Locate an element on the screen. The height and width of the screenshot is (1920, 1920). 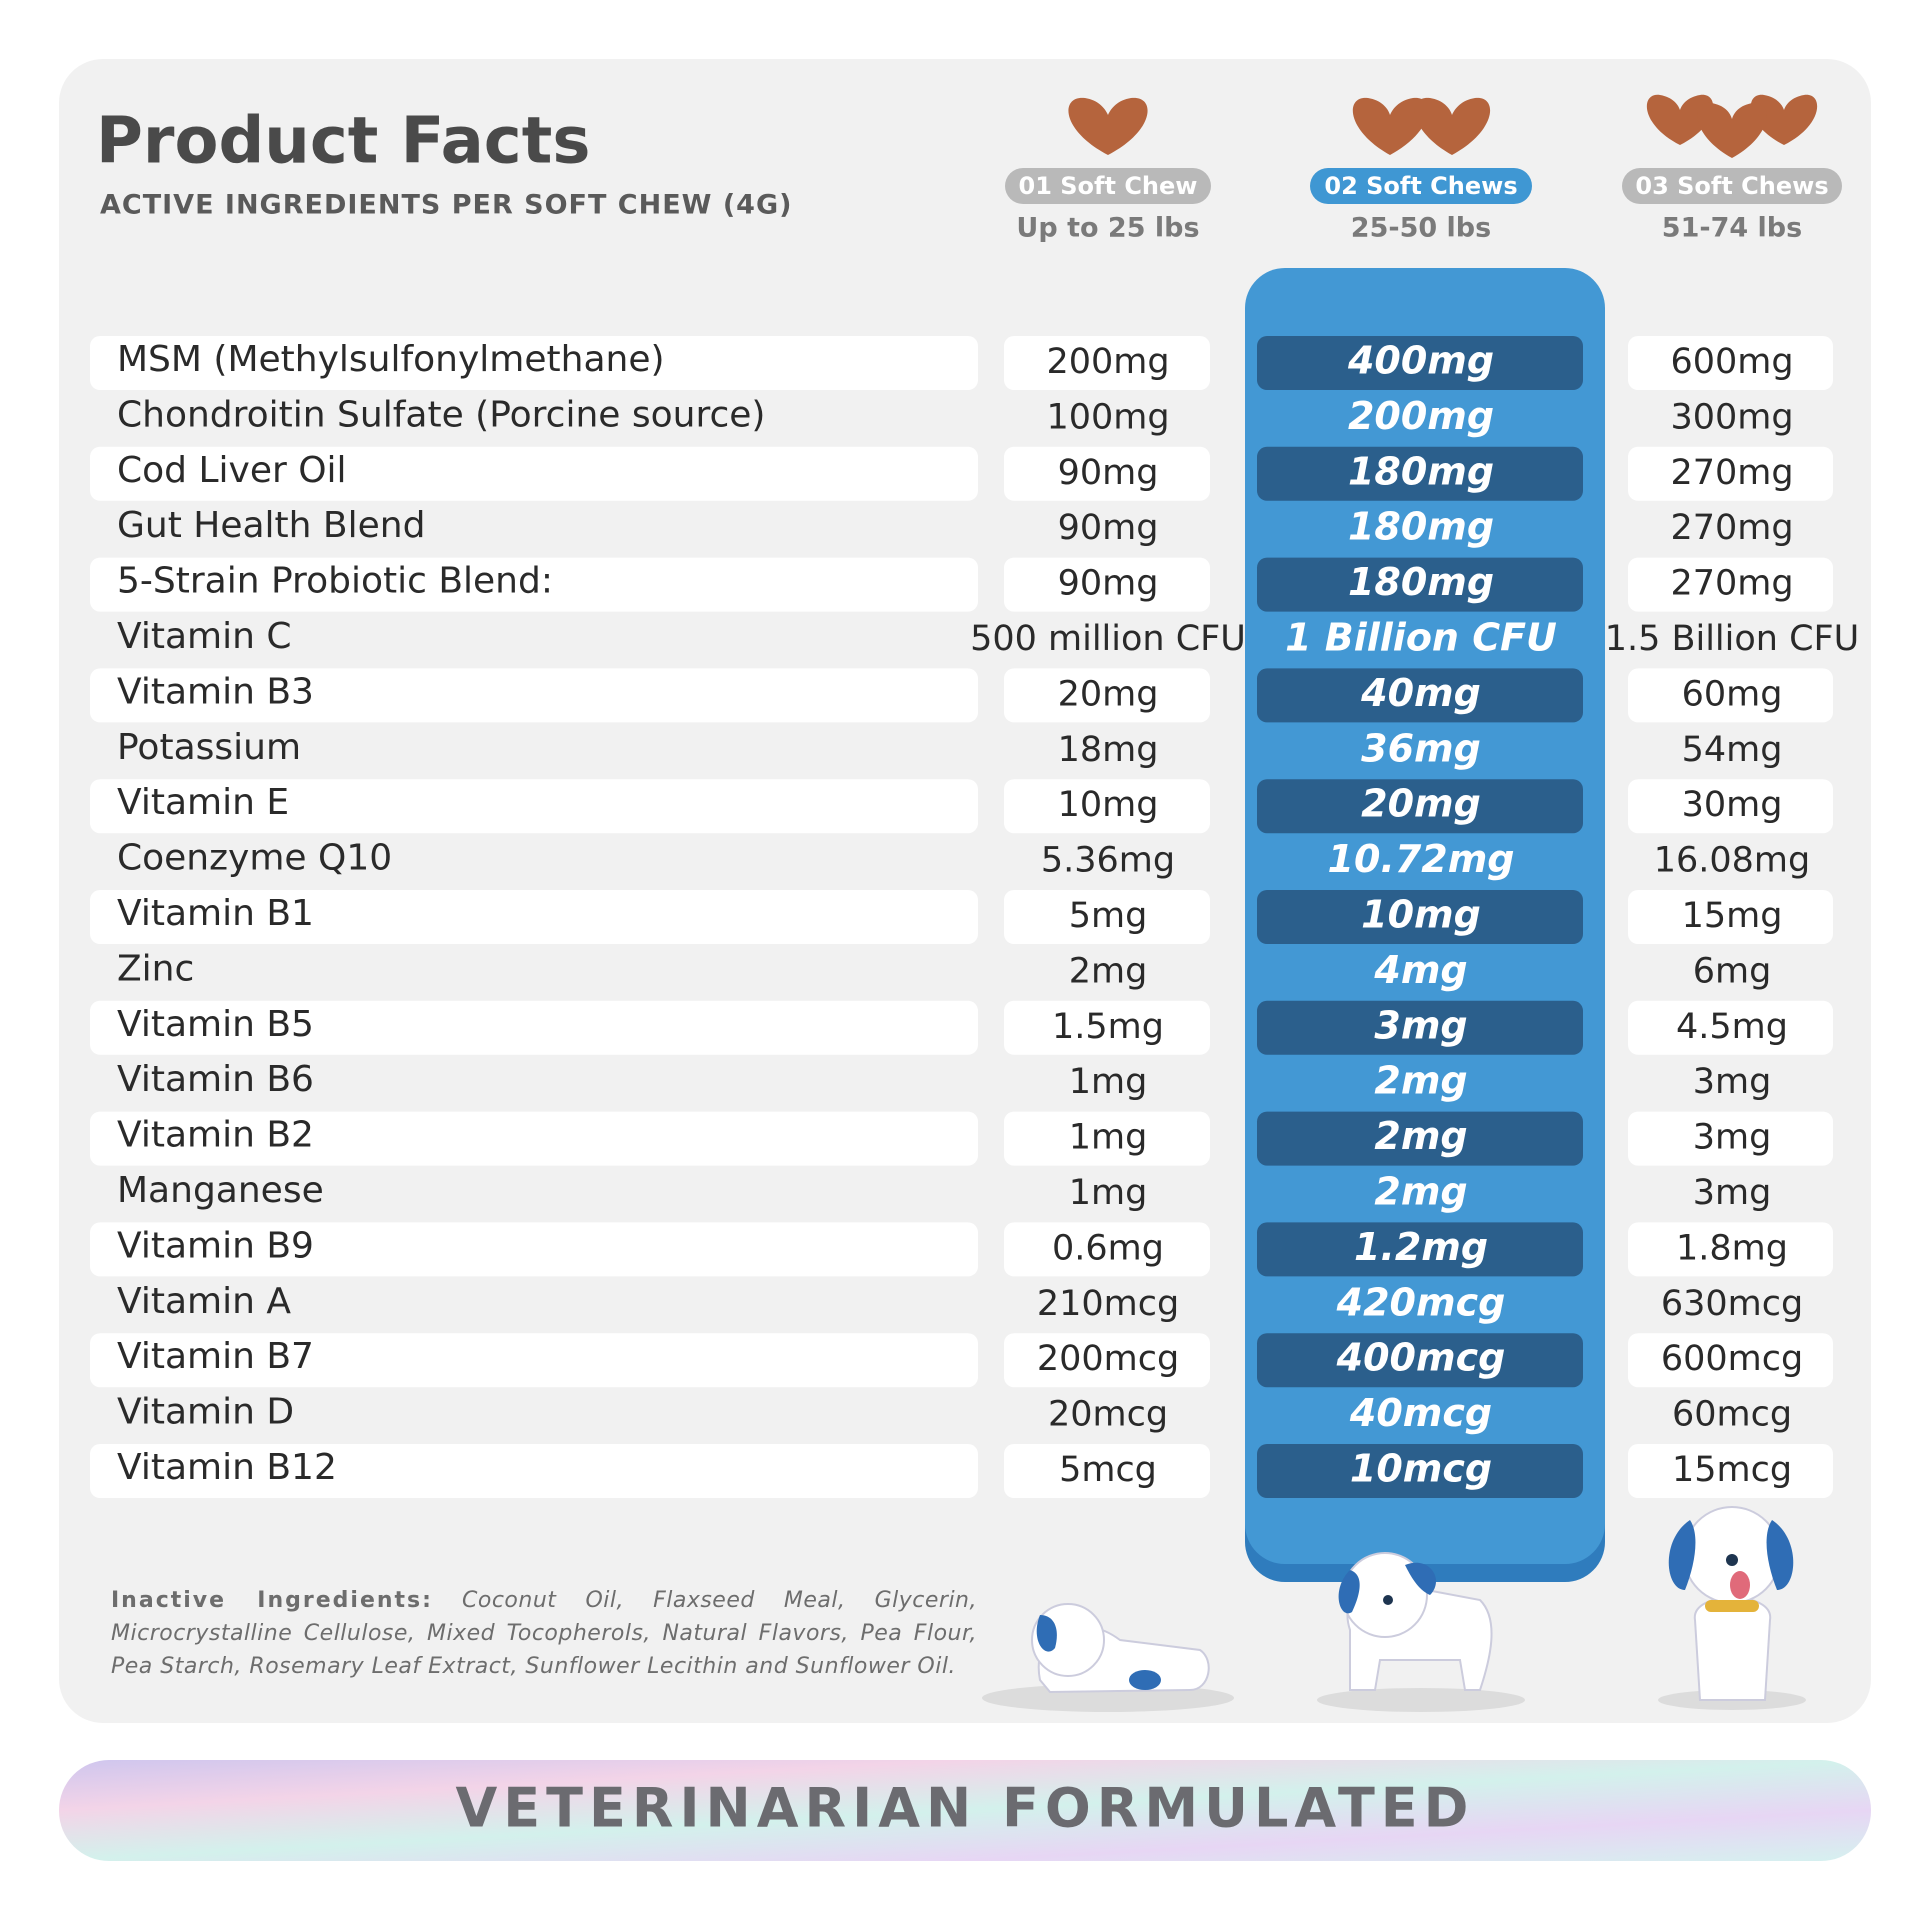
amount: 200mg is located at coordinates (1107, 362).